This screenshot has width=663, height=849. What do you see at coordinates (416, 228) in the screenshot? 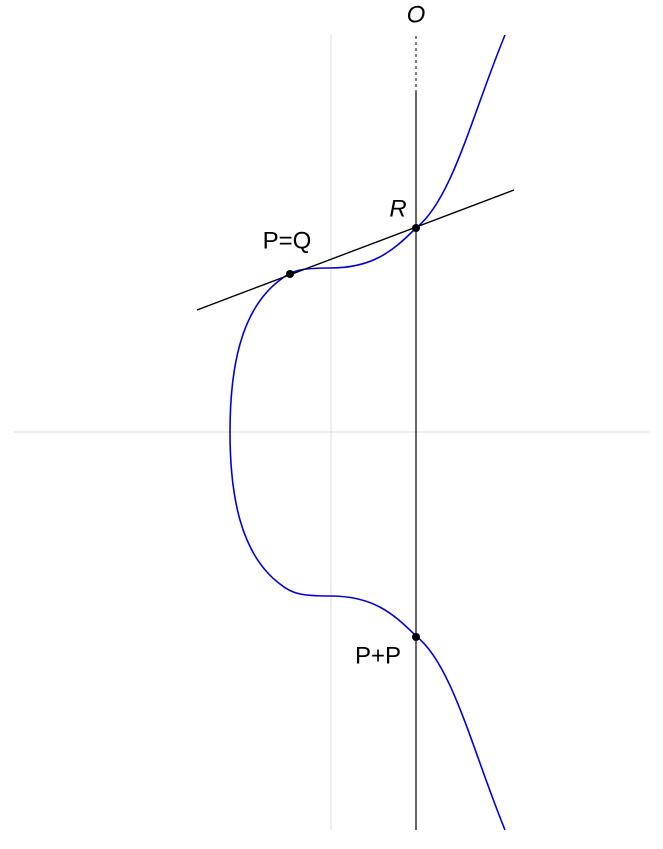
I see `point-r` at bounding box center [416, 228].